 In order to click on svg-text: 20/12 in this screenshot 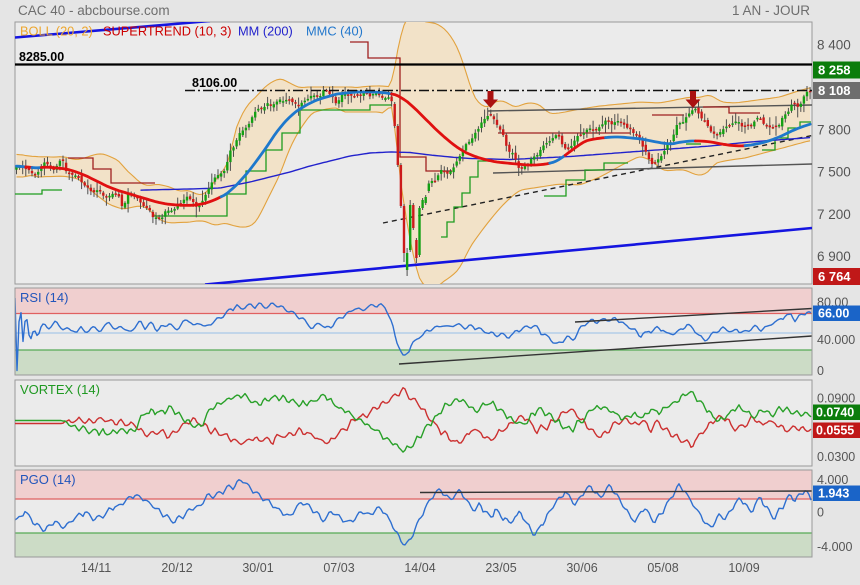, I will do `click(176, 568)`.